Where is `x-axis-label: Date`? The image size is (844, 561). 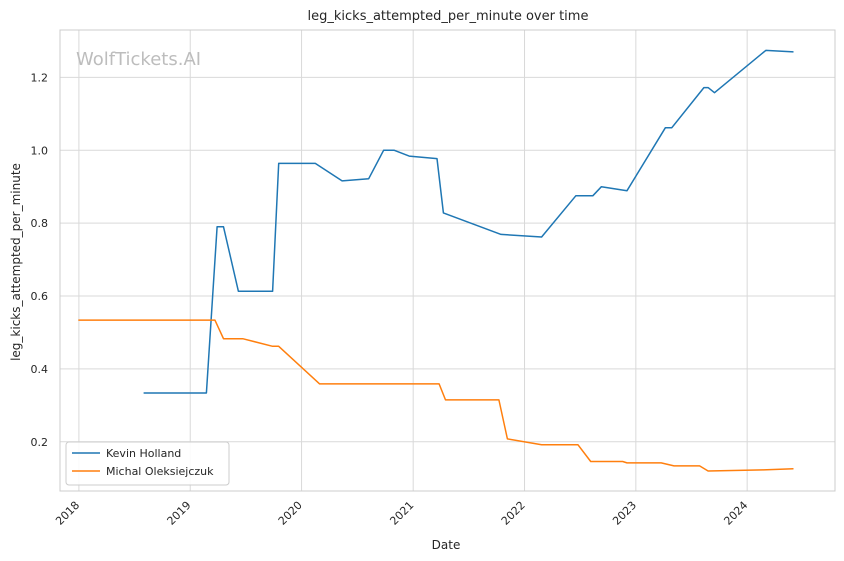 x-axis-label: Date is located at coordinates (446, 545).